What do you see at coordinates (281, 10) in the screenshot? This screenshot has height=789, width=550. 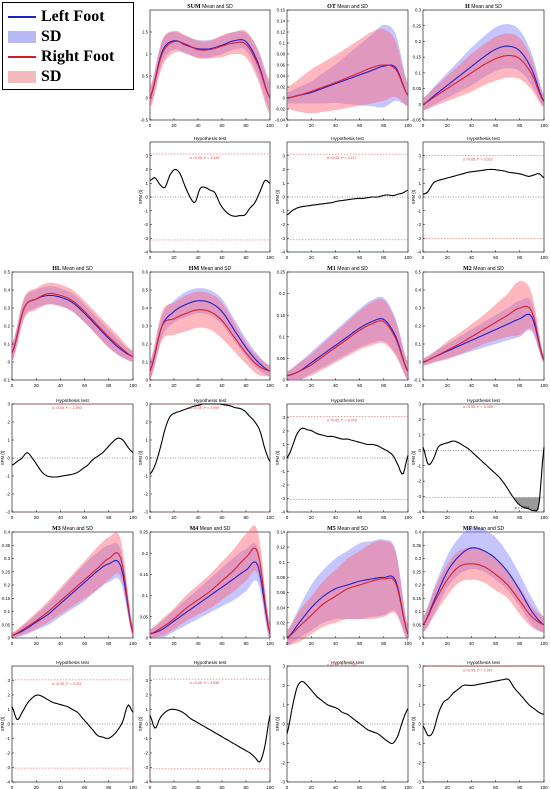 I see `y-tick-label-OT: 0.16` at bounding box center [281, 10].